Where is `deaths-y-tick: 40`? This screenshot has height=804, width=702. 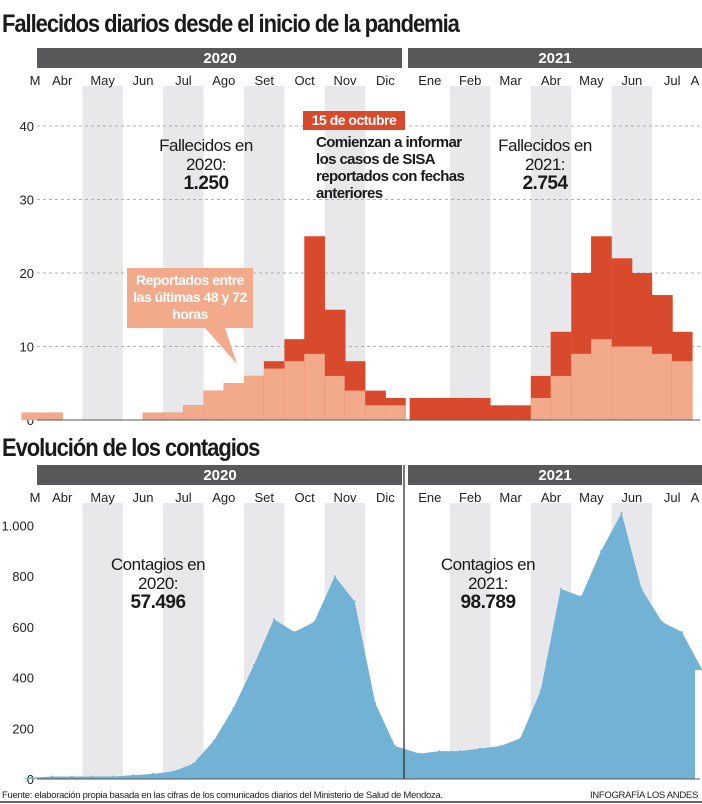 deaths-y-tick: 40 is located at coordinates (27, 126).